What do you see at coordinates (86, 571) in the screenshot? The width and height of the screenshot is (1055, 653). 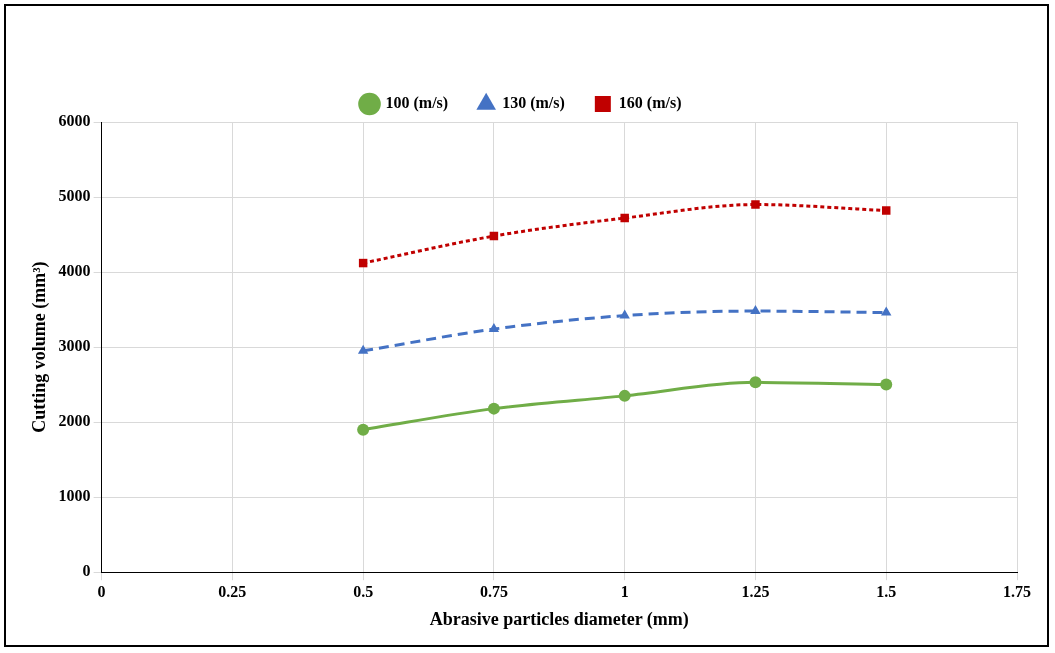 I see `y-tick-label: 0` at bounding box center [86, 571].